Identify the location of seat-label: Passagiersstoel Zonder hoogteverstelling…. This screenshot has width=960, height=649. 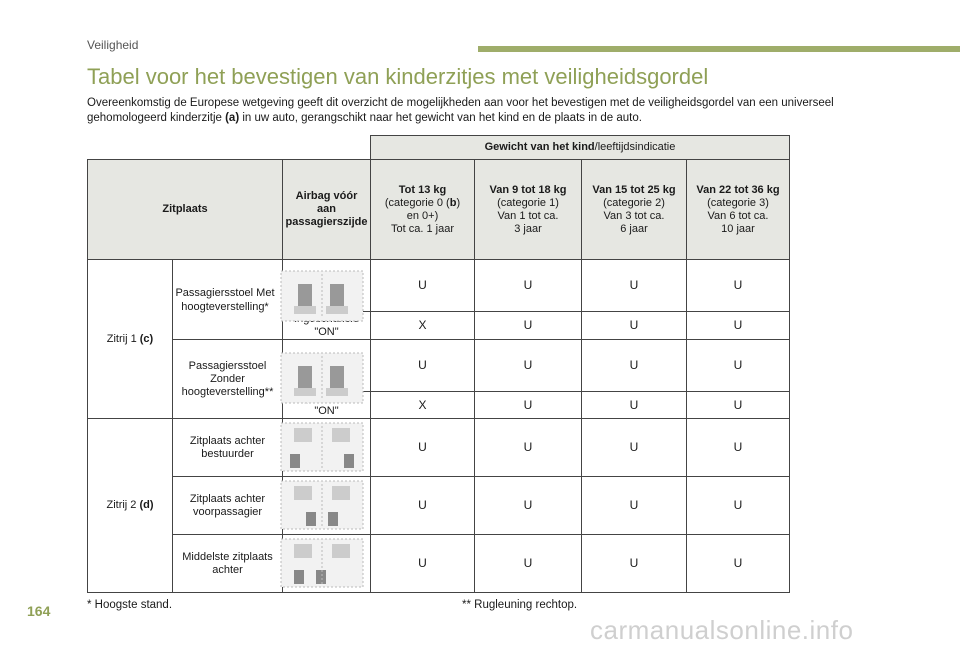
(227, 378).